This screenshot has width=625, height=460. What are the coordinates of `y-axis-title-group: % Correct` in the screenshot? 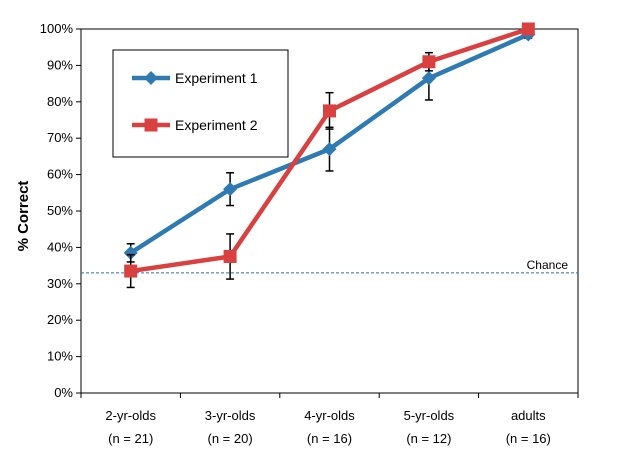 It's located at (23, 216).